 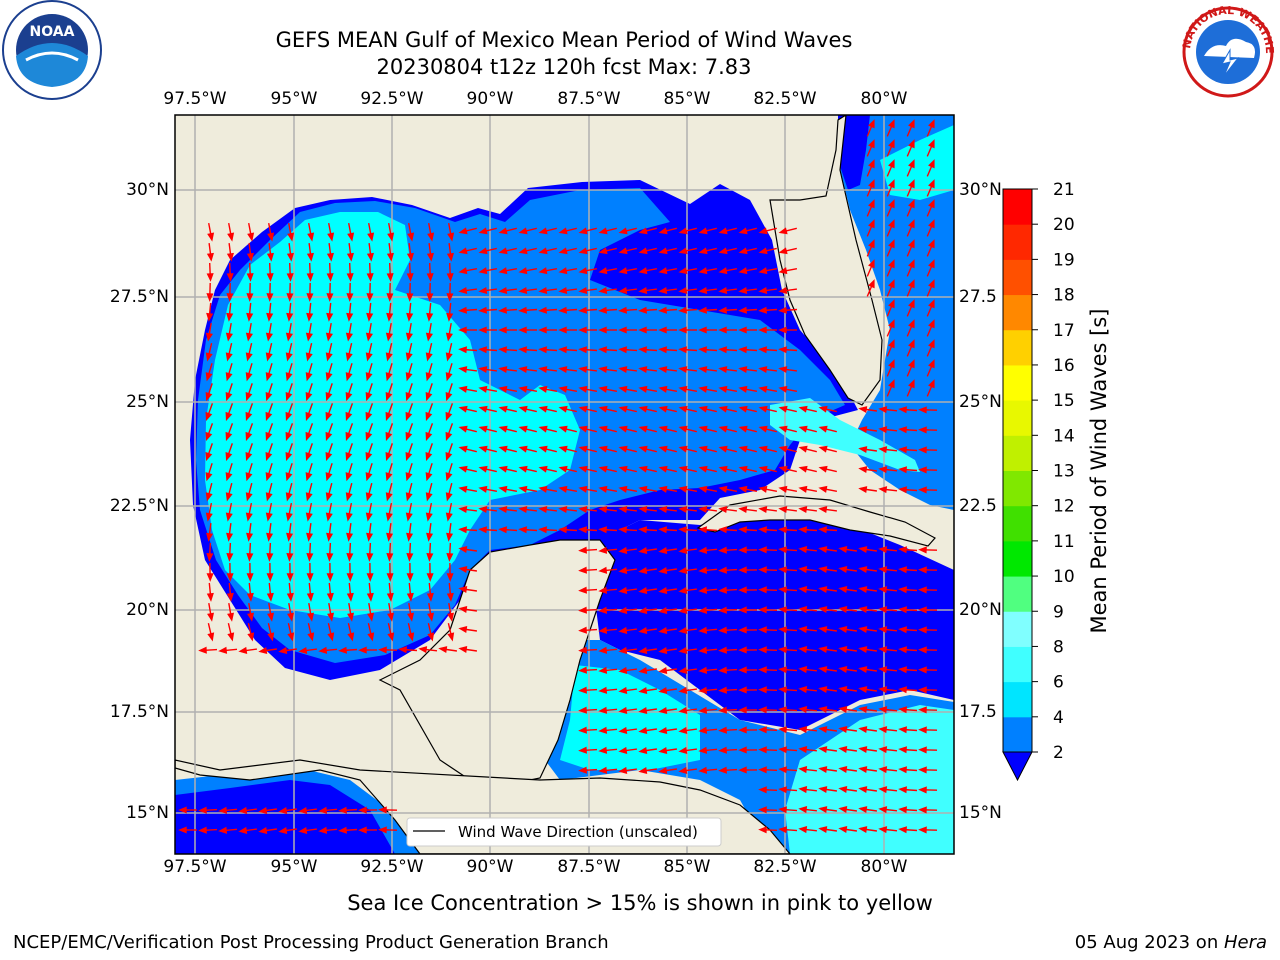 What do you see at coordinates (980, 813) in the screenshot?
I see `lat-tick-right: 15°N` at bounding box center [980, 813].